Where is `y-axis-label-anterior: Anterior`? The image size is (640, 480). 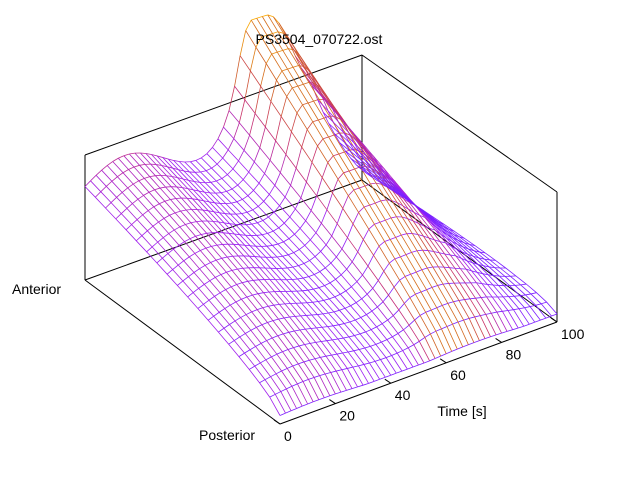
y-axis-label-anterior: Anterior is located at coordinates (36, 289).